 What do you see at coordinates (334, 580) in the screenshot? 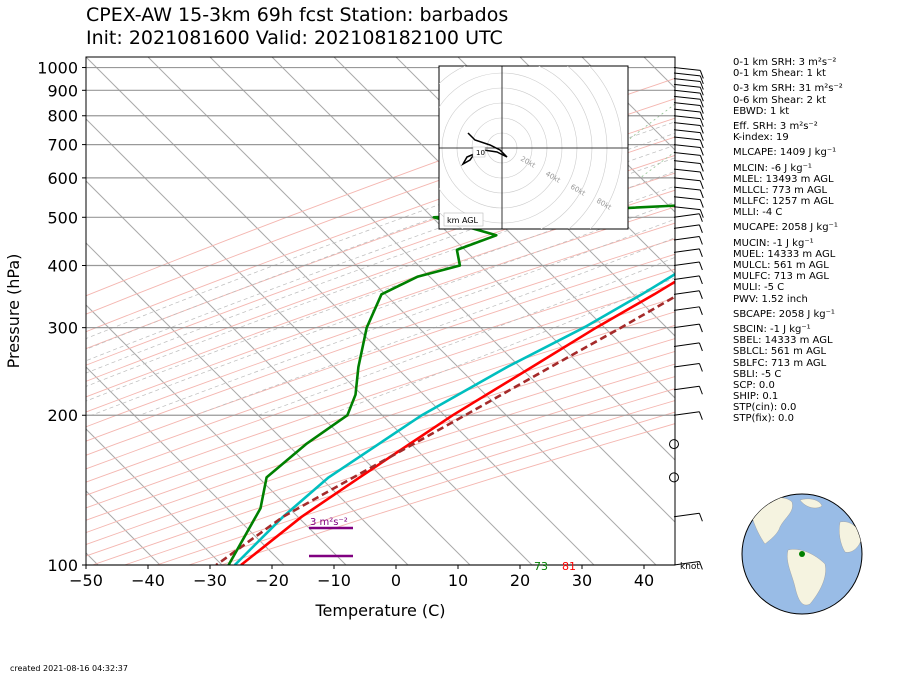
I see `x-tick-label: −10` at bounding box center [334, 580].